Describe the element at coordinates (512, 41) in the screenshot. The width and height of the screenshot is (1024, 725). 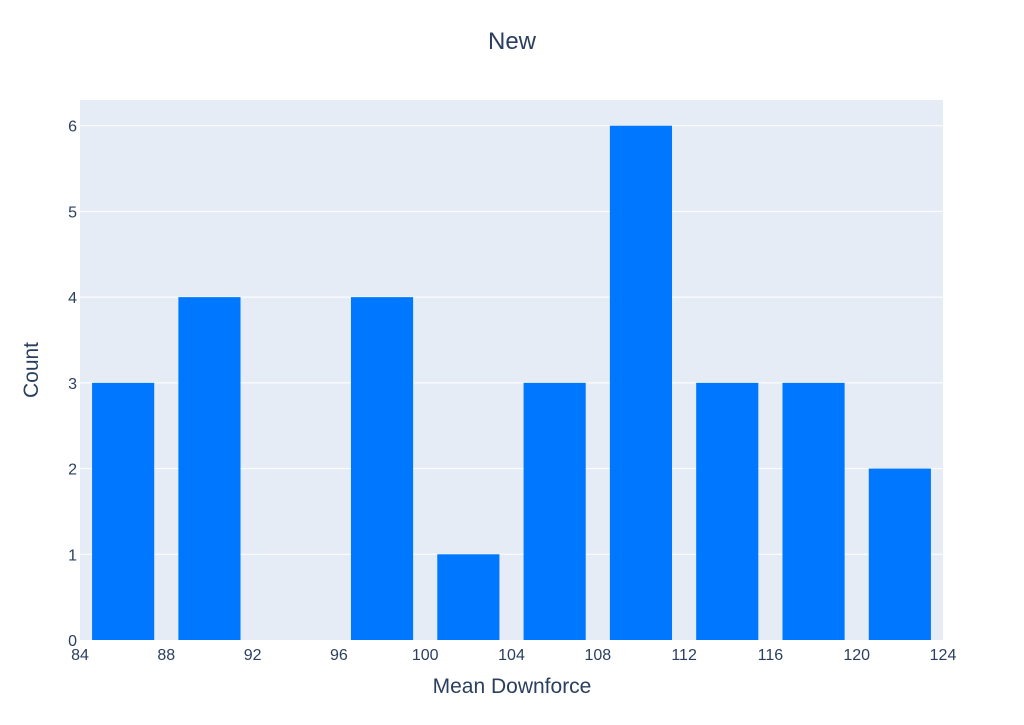
I see `chart-title: New` at that location.